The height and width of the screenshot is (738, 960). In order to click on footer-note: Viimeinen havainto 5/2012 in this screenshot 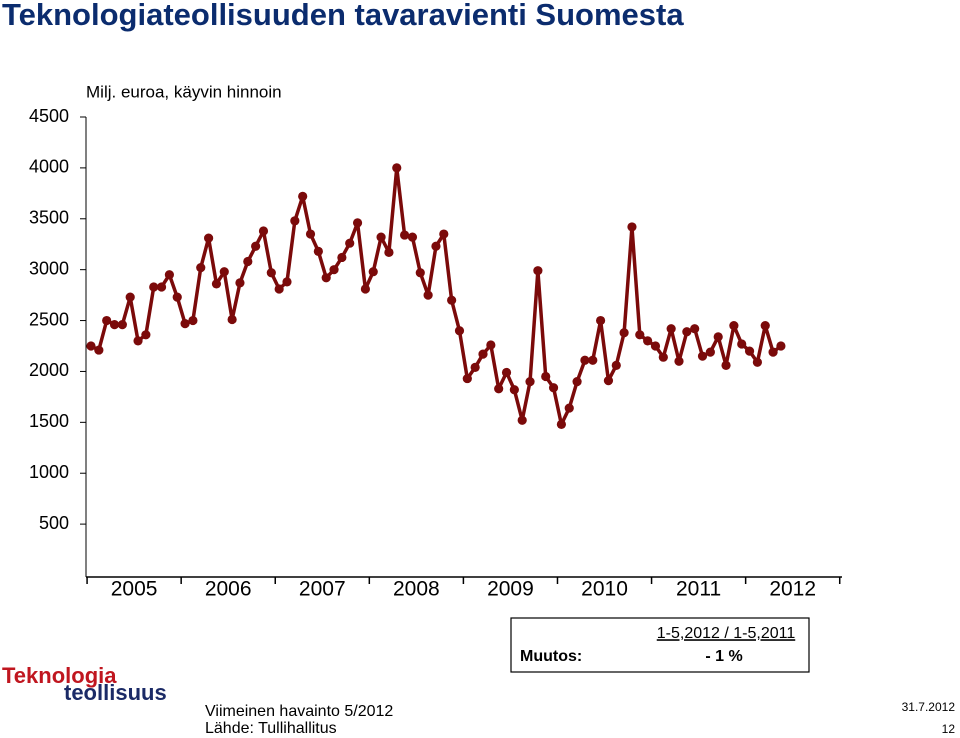, I will do `click(299, 711)`.